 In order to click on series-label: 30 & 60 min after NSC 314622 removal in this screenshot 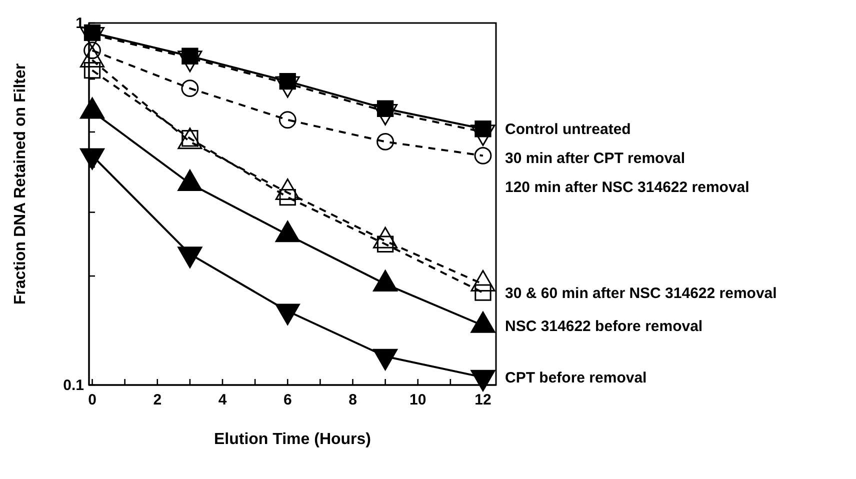, I will do `click(641, 293)`.